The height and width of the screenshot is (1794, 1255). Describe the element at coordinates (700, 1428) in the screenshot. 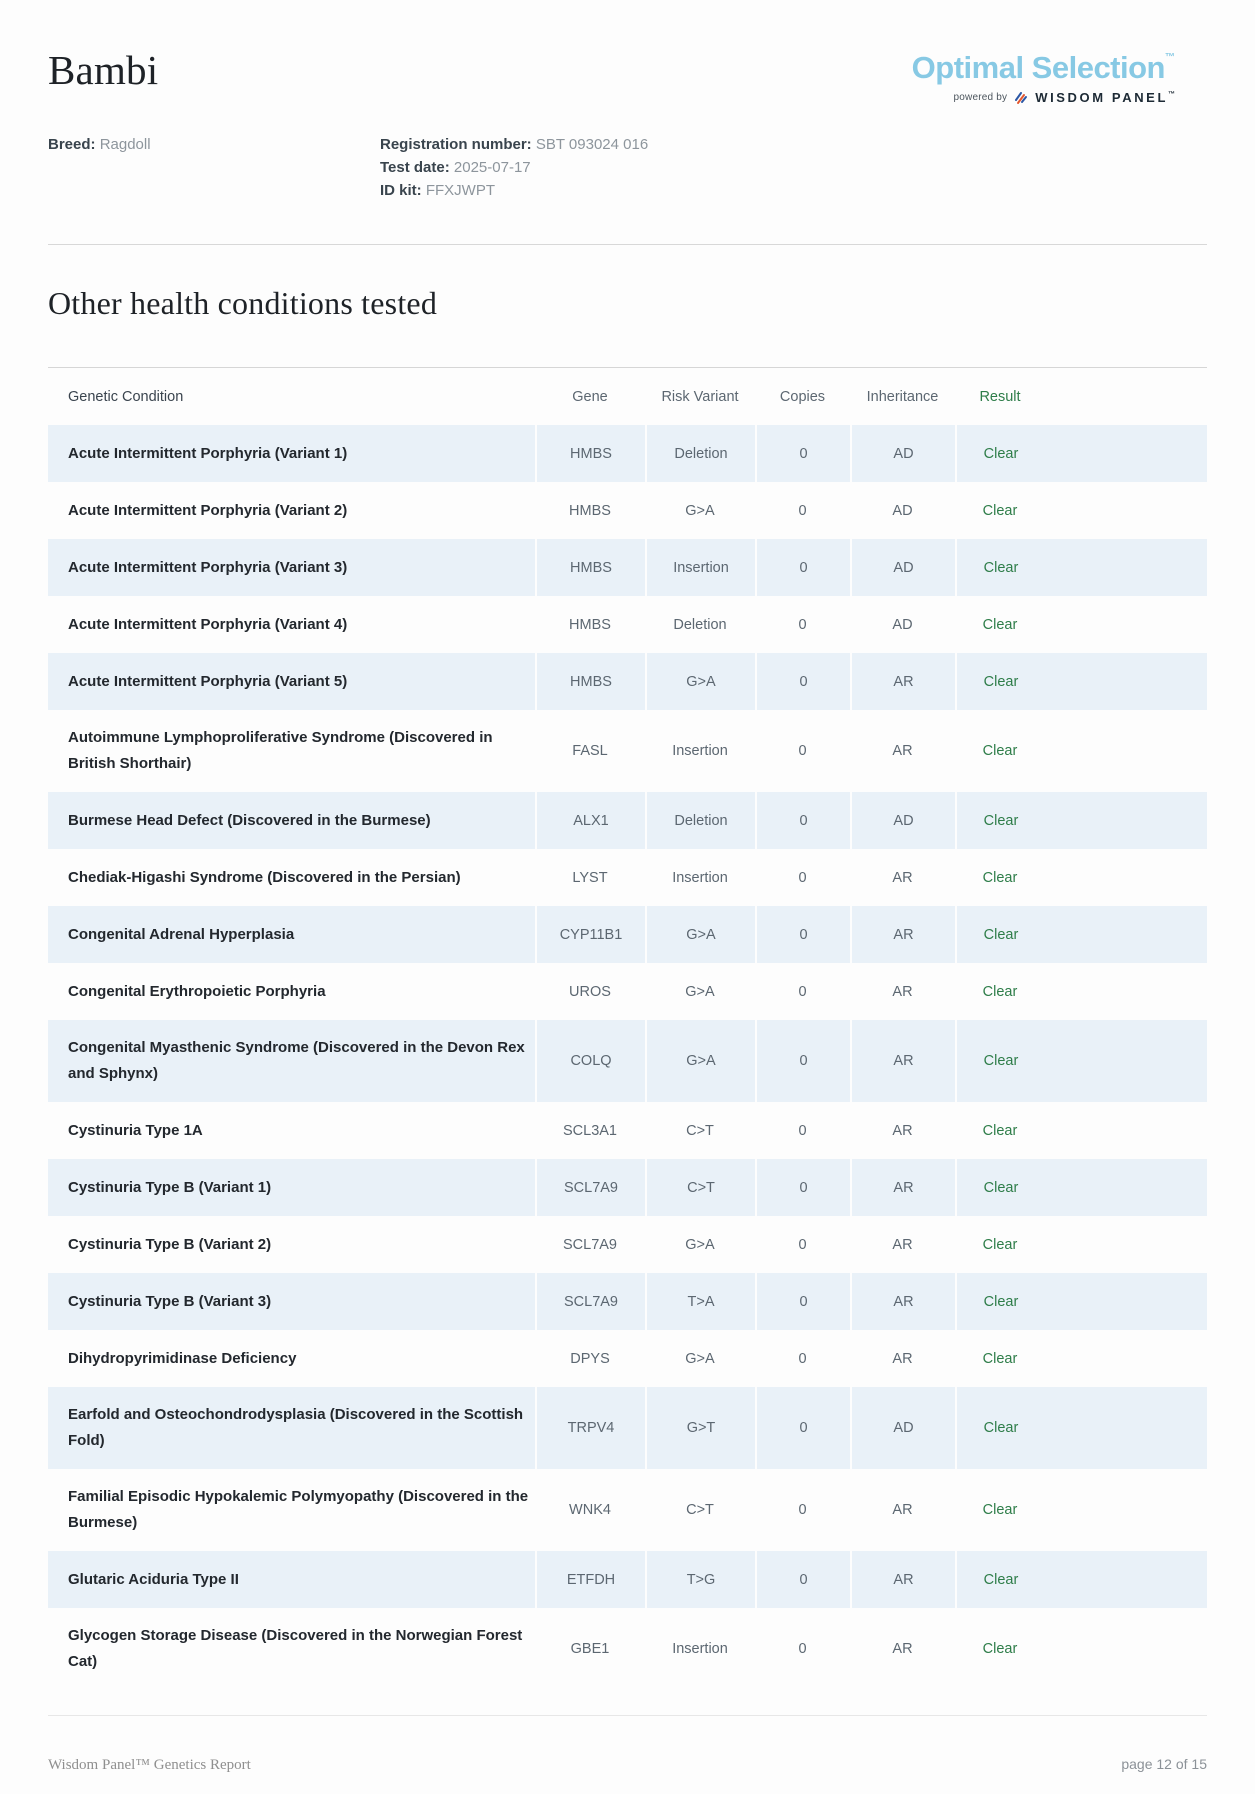

I see `cell-risk-variant: G>T` at that location.